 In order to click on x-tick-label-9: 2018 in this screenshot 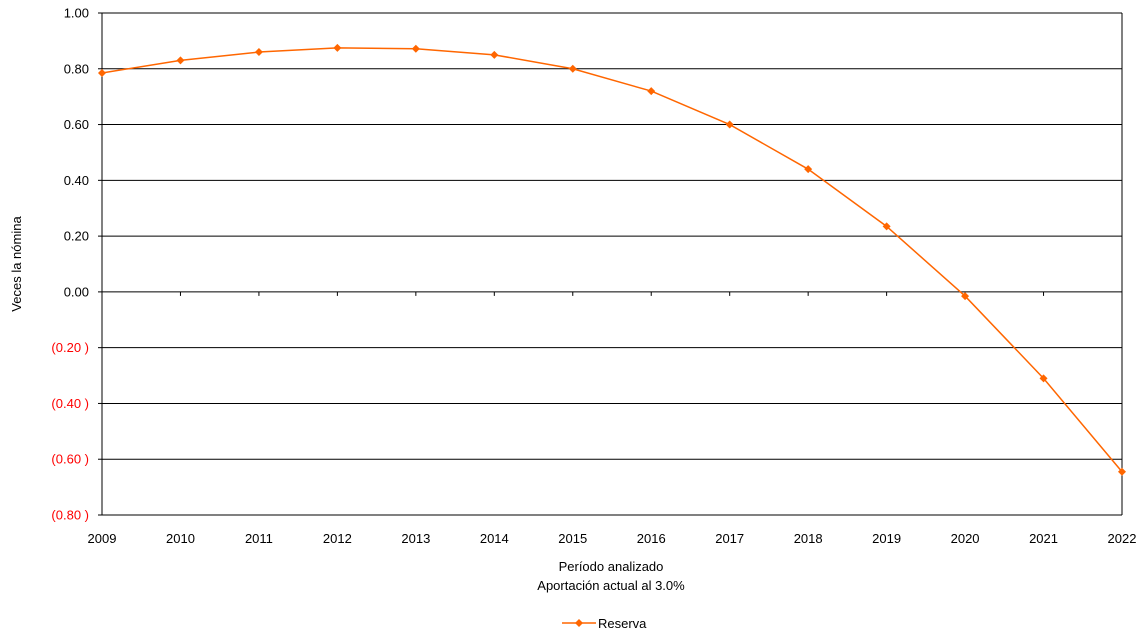, I will do `click(808, 538)`.